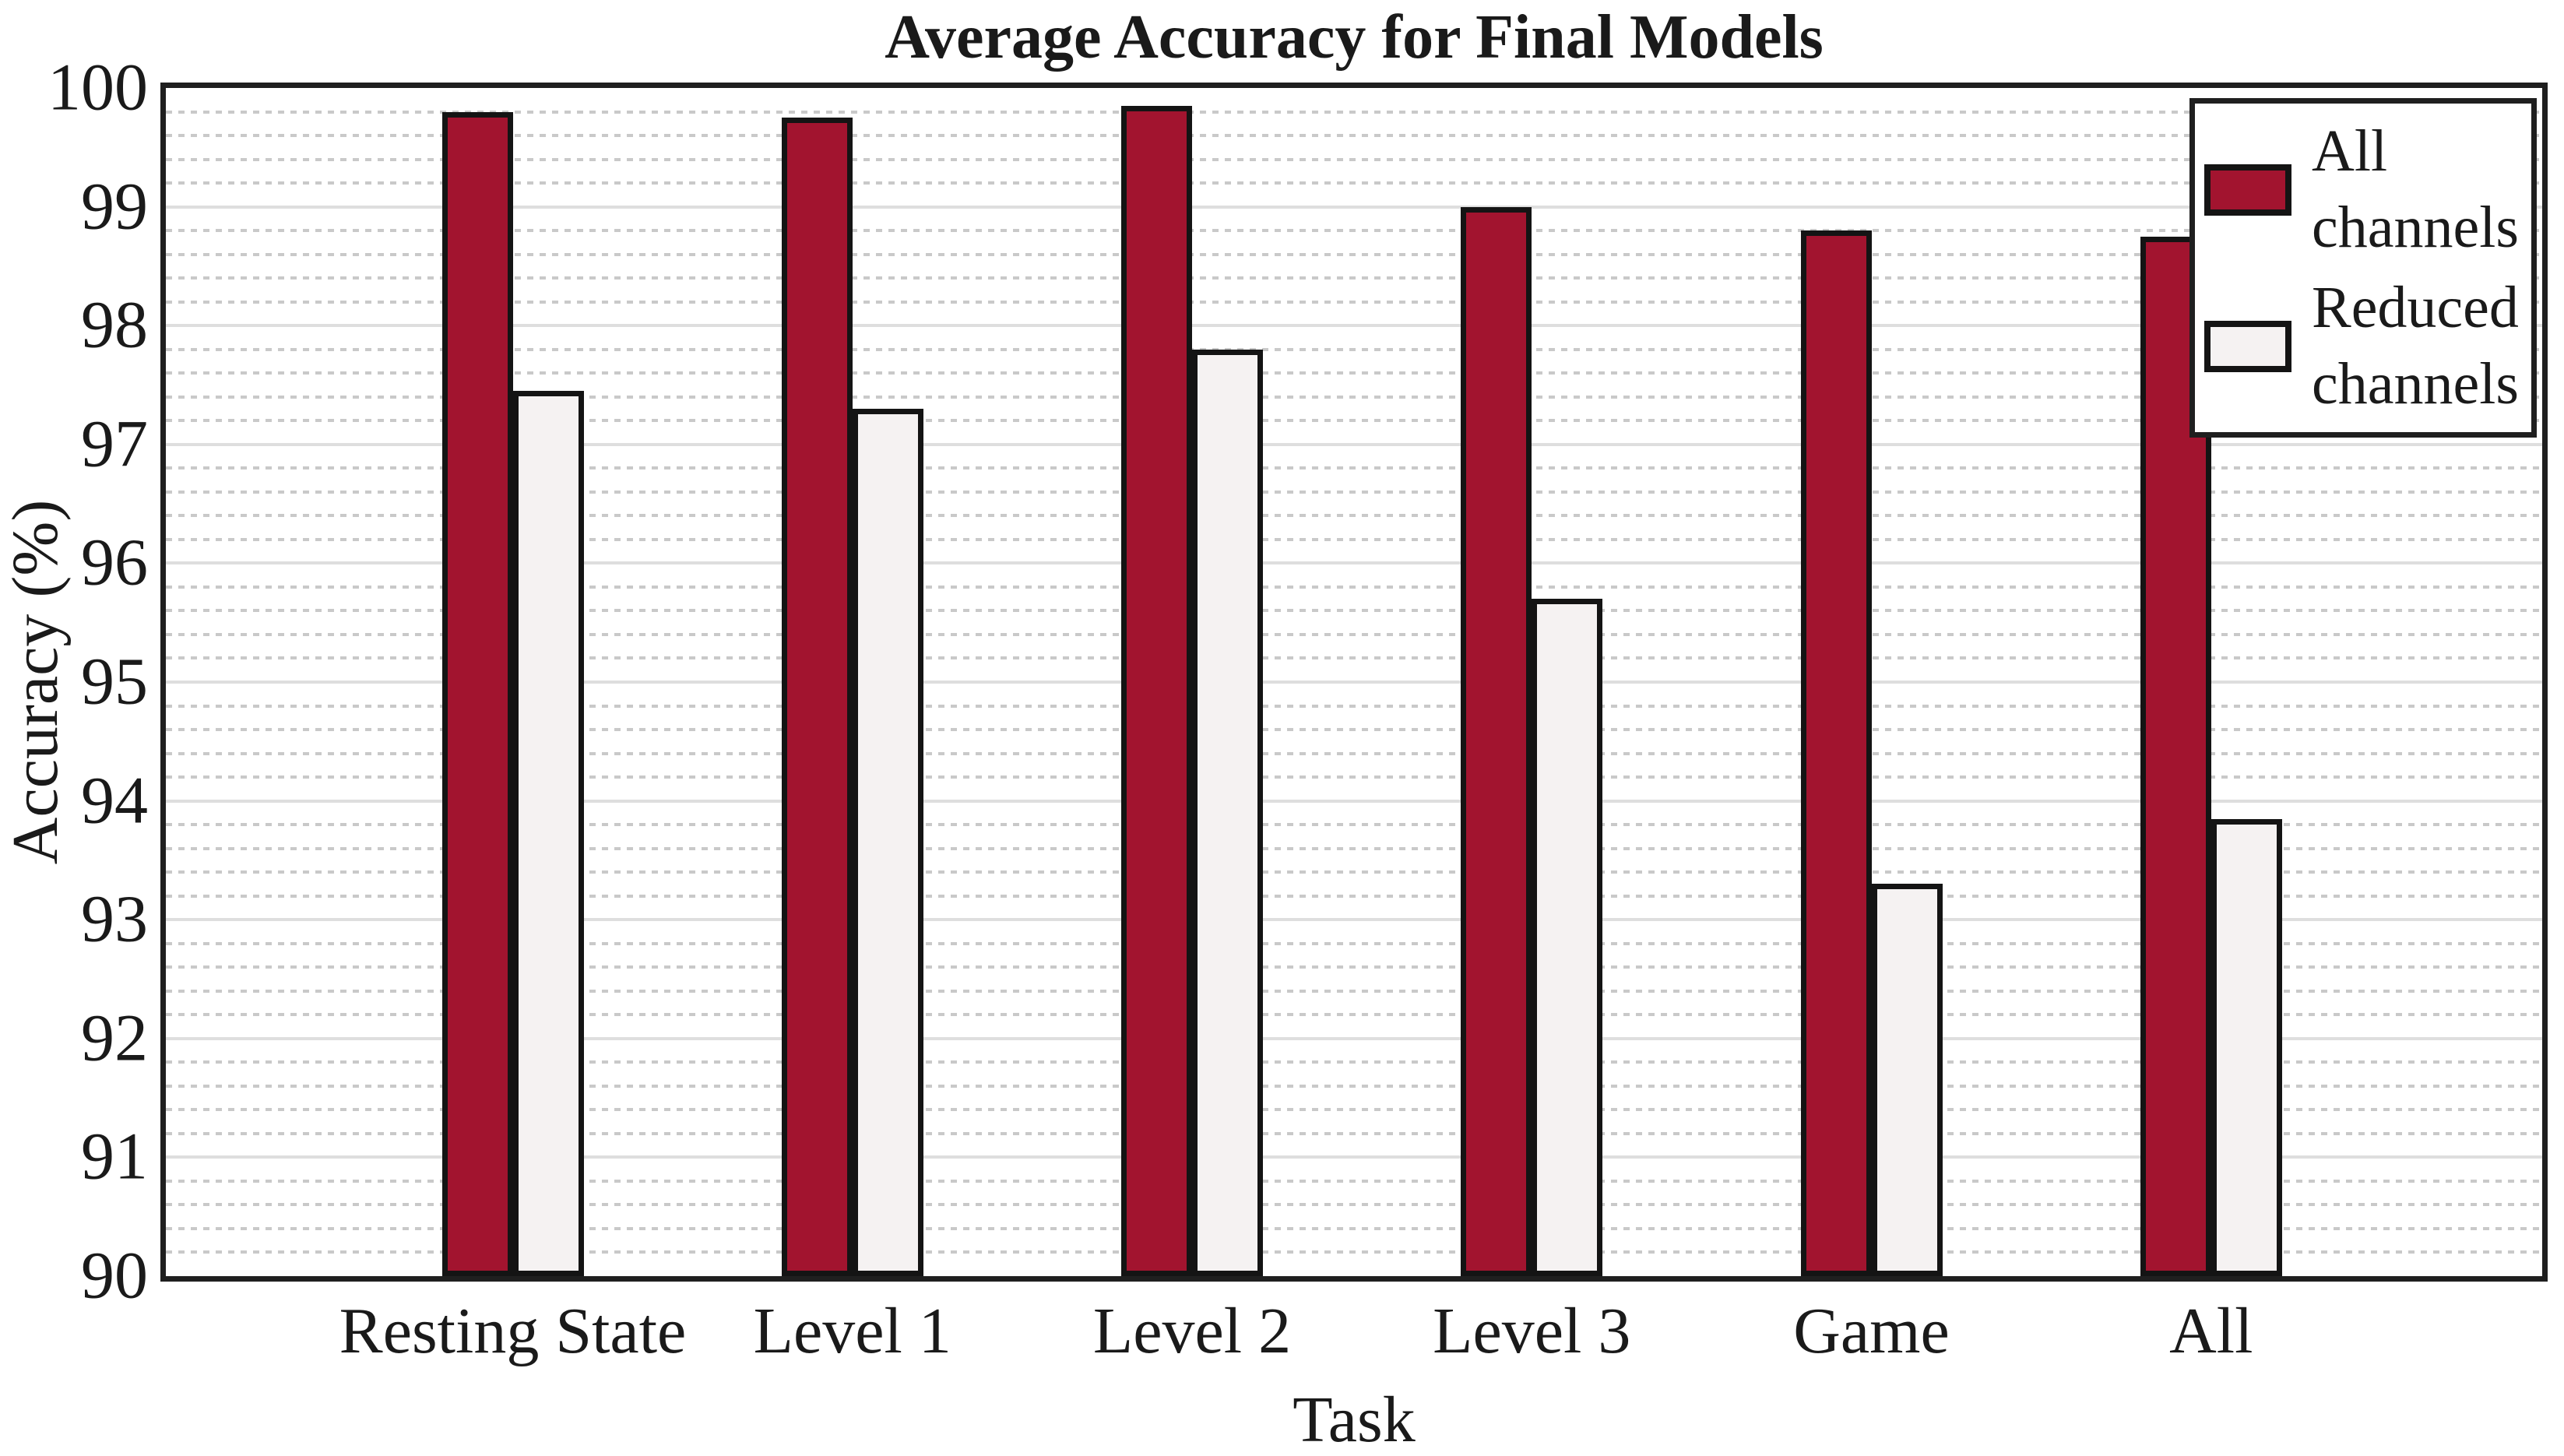  Describe the element at coordinates (2211, 1331) in the screenshot. I see `x-tick-label-all: All` at that location.